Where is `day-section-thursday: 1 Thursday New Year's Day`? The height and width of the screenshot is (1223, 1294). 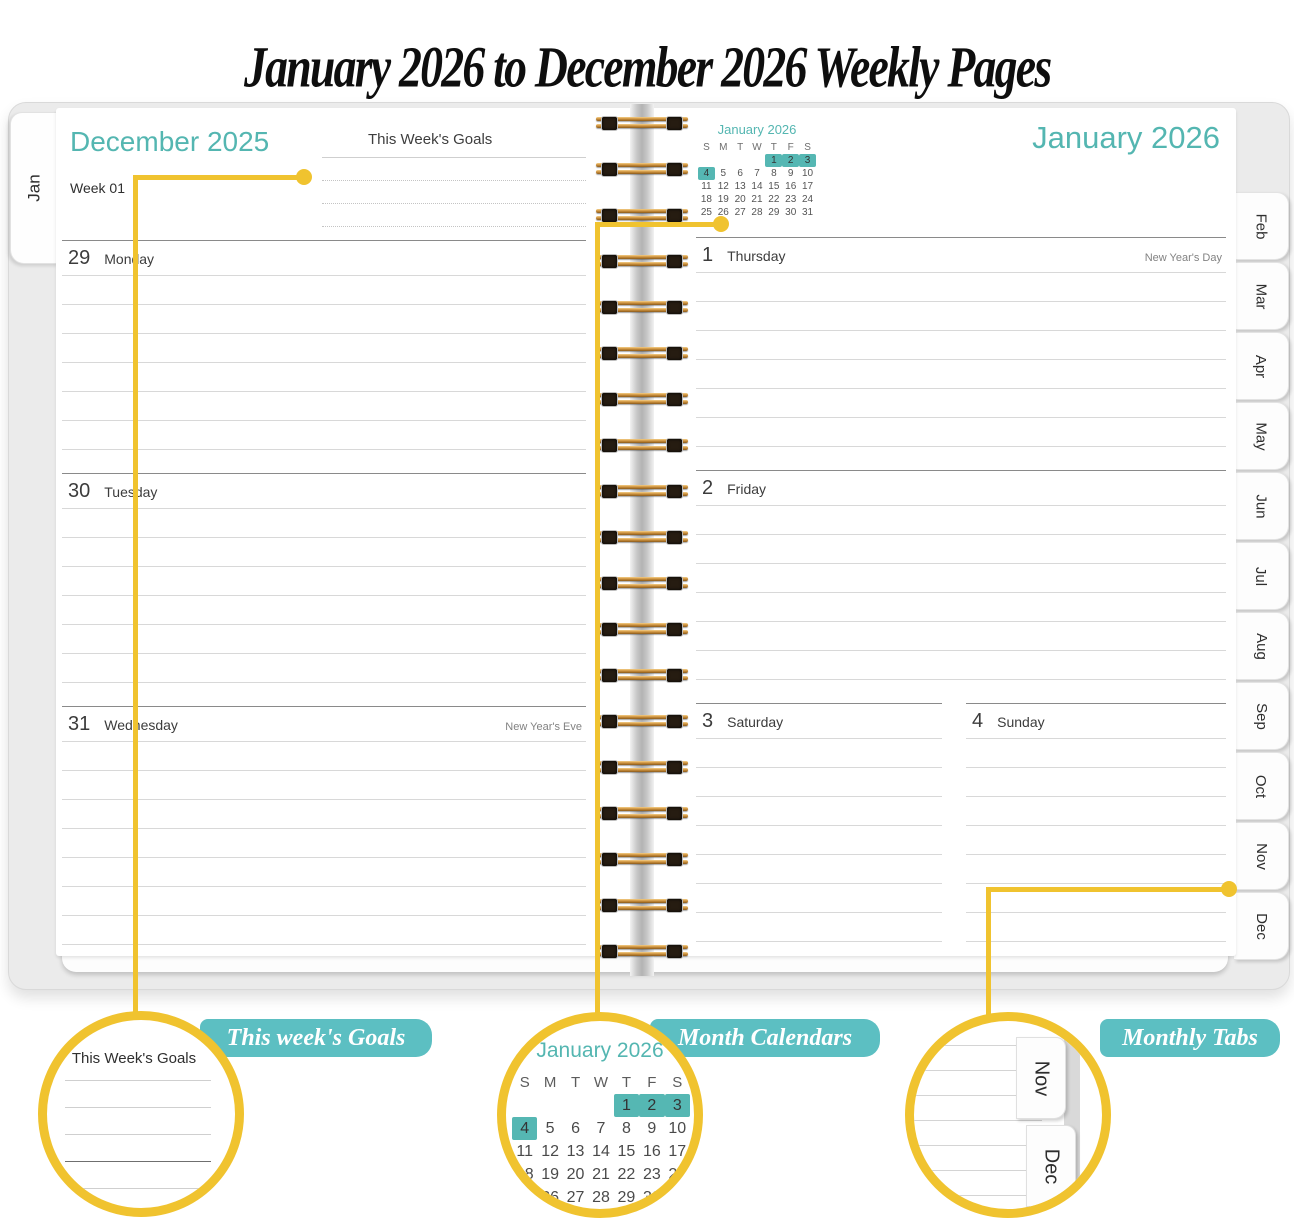 day-section-thursday: 1 Thursday New Year's Day is located at coordinates (961, 354).